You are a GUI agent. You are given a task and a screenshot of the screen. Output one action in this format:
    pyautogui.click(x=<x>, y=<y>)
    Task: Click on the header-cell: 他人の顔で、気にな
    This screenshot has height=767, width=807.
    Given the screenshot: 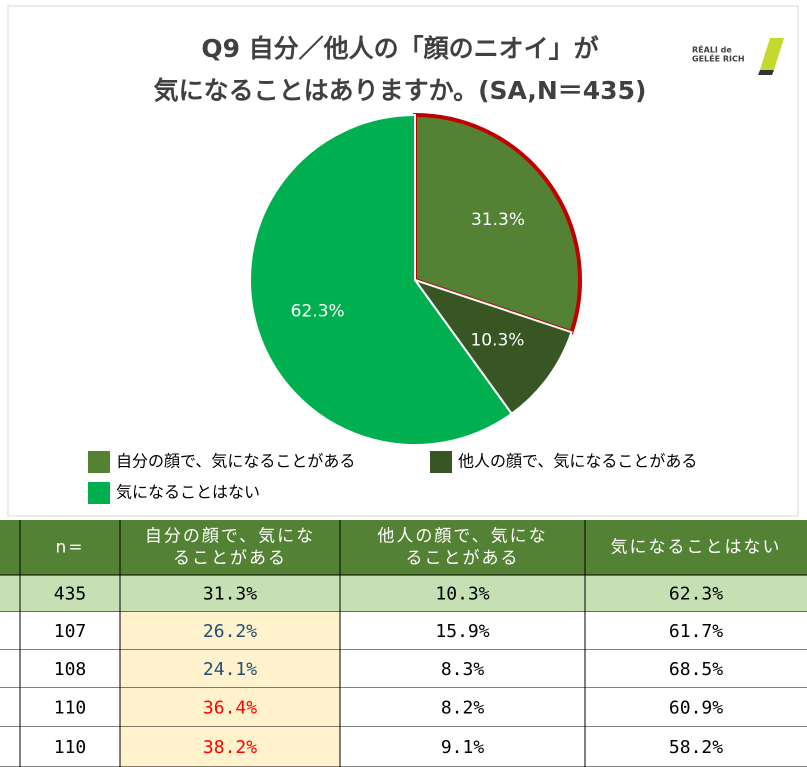 What is the action you would take?
    pyautogui.click(x=462, y=537)
    